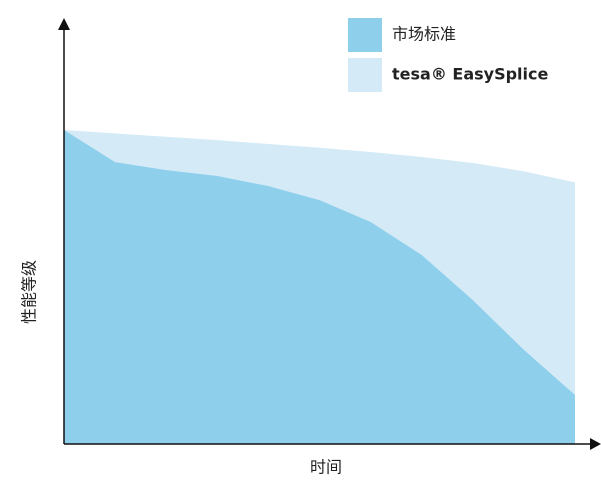  What do you see at coordinates (29, 292) in the screenshot?
I see `y-axis-label: 性能等级` at bounding box center [29, 292].